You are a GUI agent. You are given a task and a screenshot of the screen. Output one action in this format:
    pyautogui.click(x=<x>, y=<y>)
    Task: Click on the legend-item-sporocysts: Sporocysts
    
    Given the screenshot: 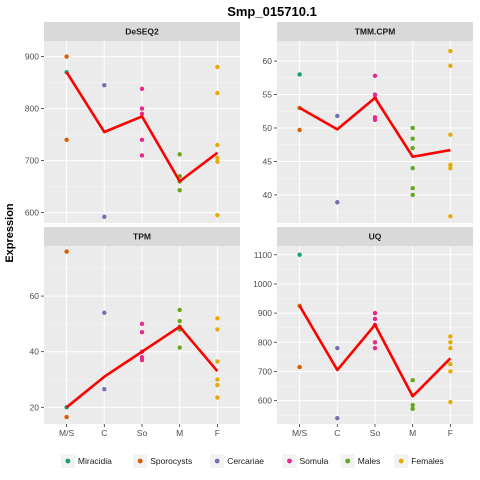 What is the action you would take?
    pyautogui.click(x=162, y=461)
    